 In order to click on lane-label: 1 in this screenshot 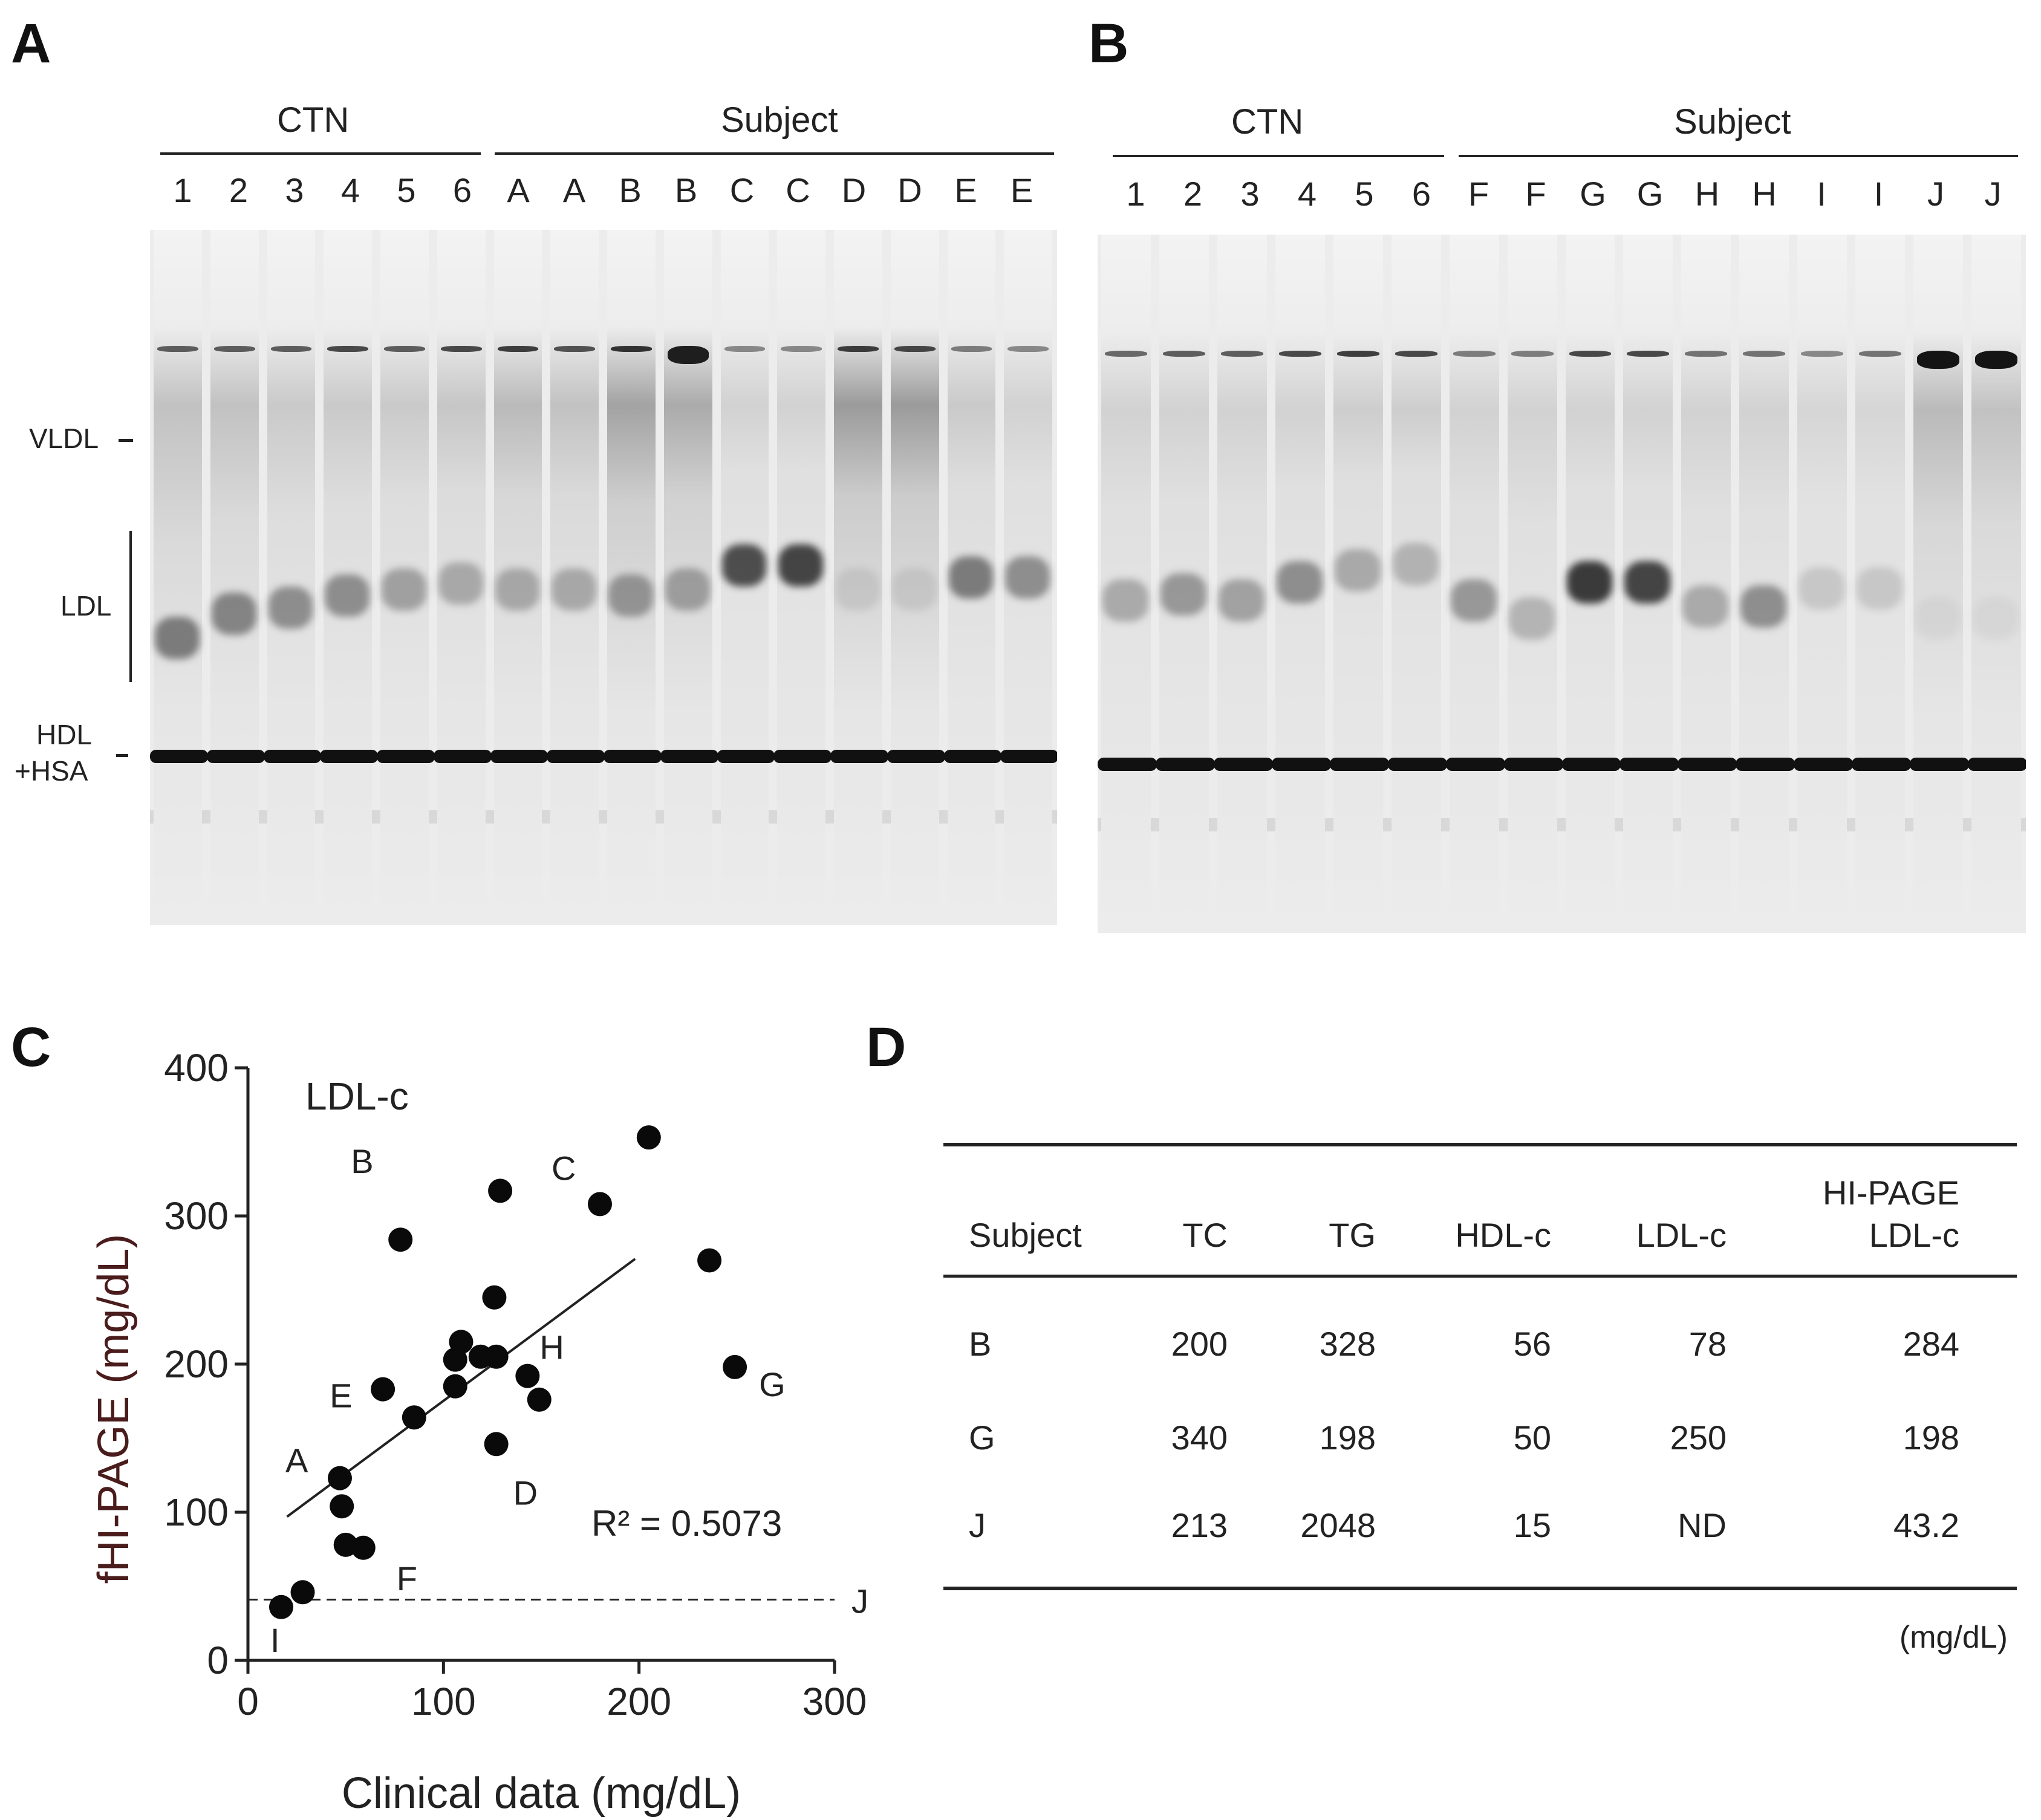, I will do `click(182, 190)`.